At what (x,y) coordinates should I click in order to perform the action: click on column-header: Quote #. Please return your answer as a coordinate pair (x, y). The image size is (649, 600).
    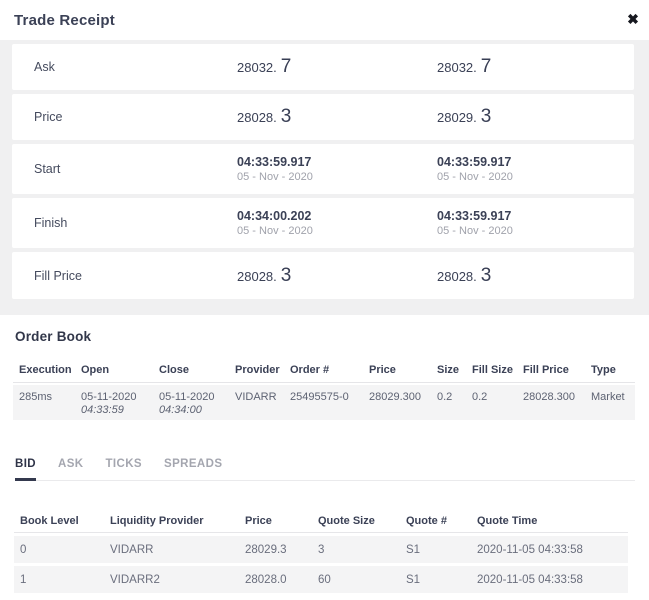
    Looking at the image, I should click on (426, 521).